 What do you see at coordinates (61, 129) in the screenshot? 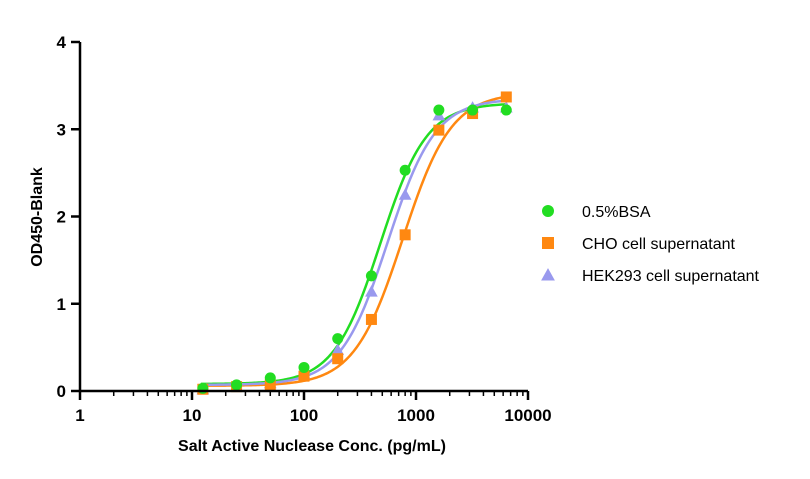
I see `y-tick-label: 3` at bounding box center [61, 129].